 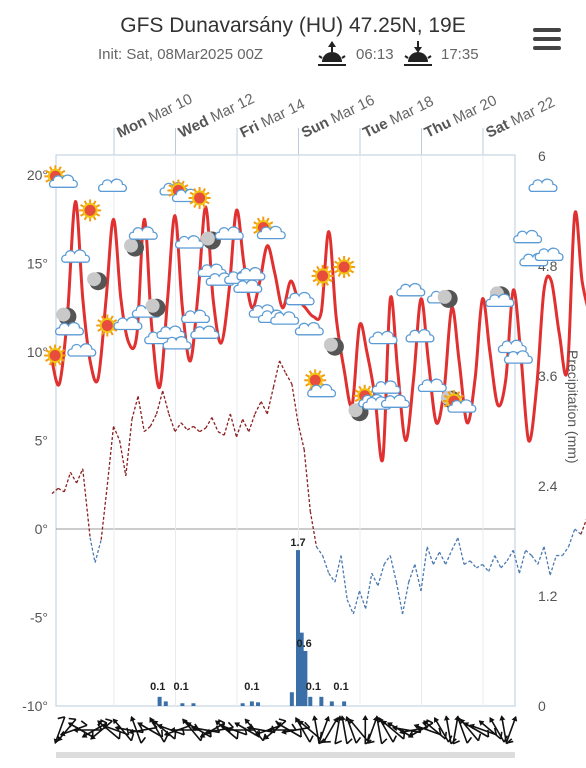 I want to click on temp-tick-label: -5°, so click(x=39, y=618).